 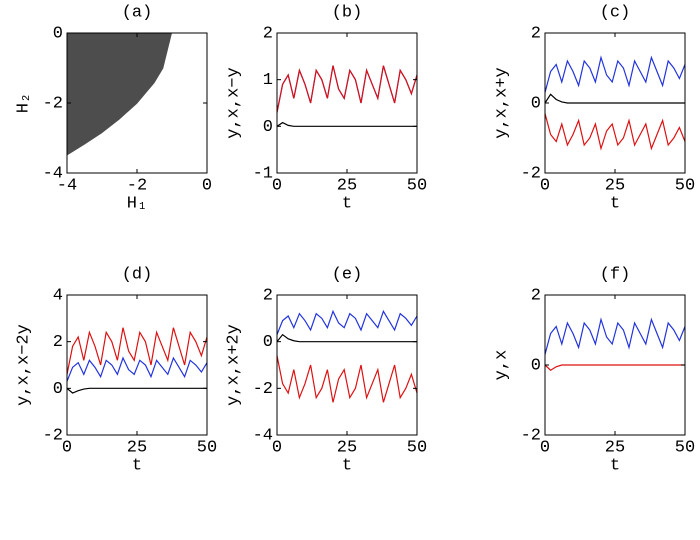 I want to click on panel-title: (f), so click(x=615, y=274).